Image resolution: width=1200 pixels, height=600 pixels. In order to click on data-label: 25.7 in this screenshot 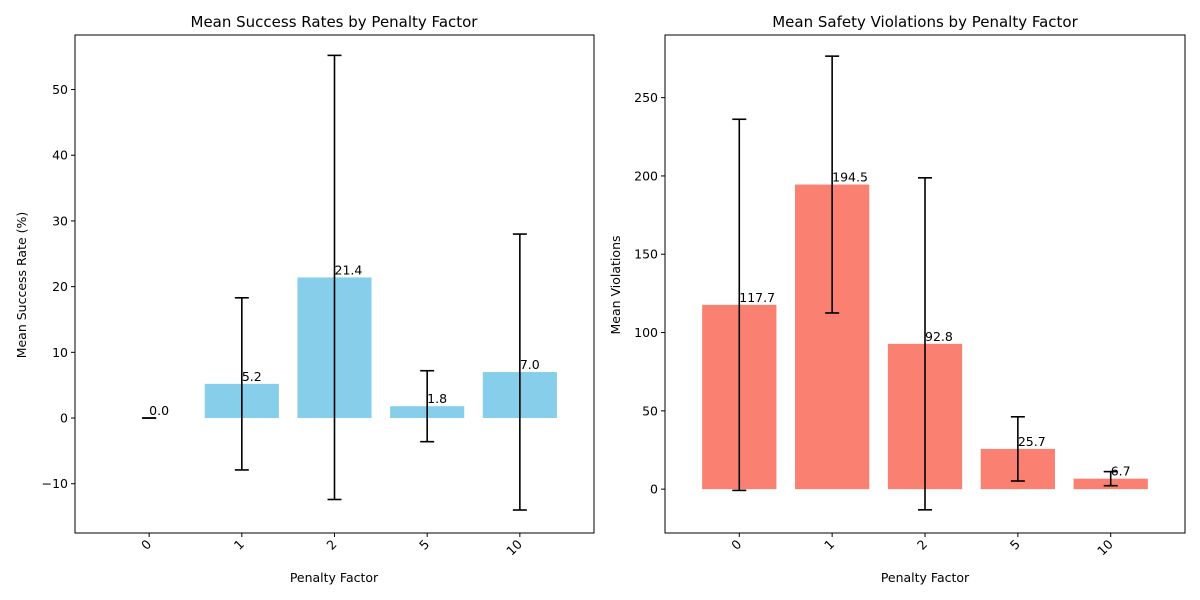, I will do `click(1032, 441)`.